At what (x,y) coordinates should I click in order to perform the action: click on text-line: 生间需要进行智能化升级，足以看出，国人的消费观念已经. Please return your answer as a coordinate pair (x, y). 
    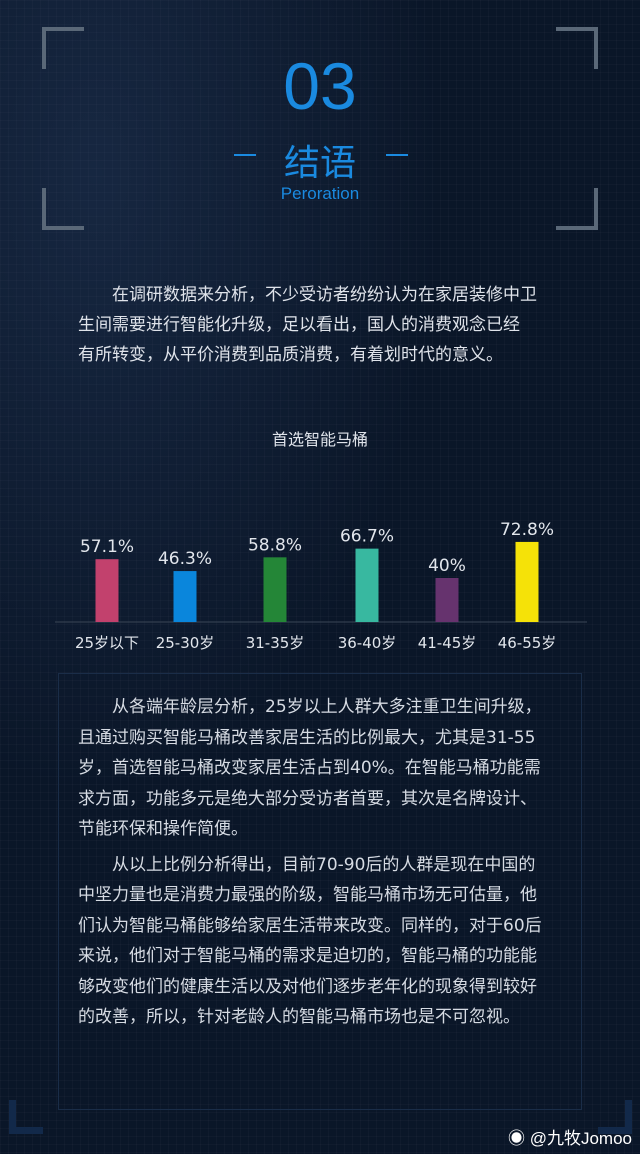
    Looking at the image, I should click on (299, 325).